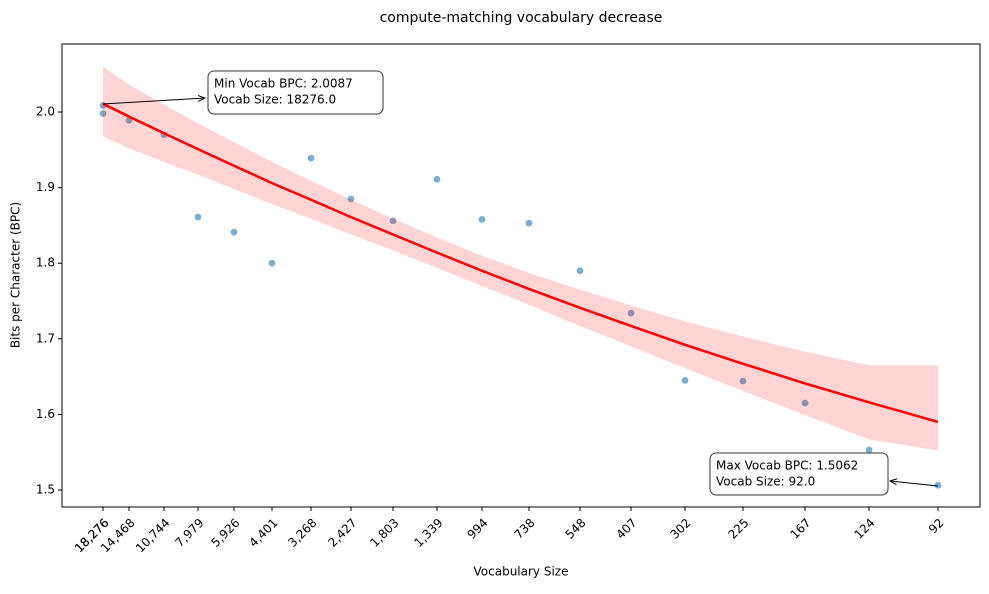 This screenshot has height=594, width=989. I want to click on y-tick-label: 2.0, so click(45, 112).